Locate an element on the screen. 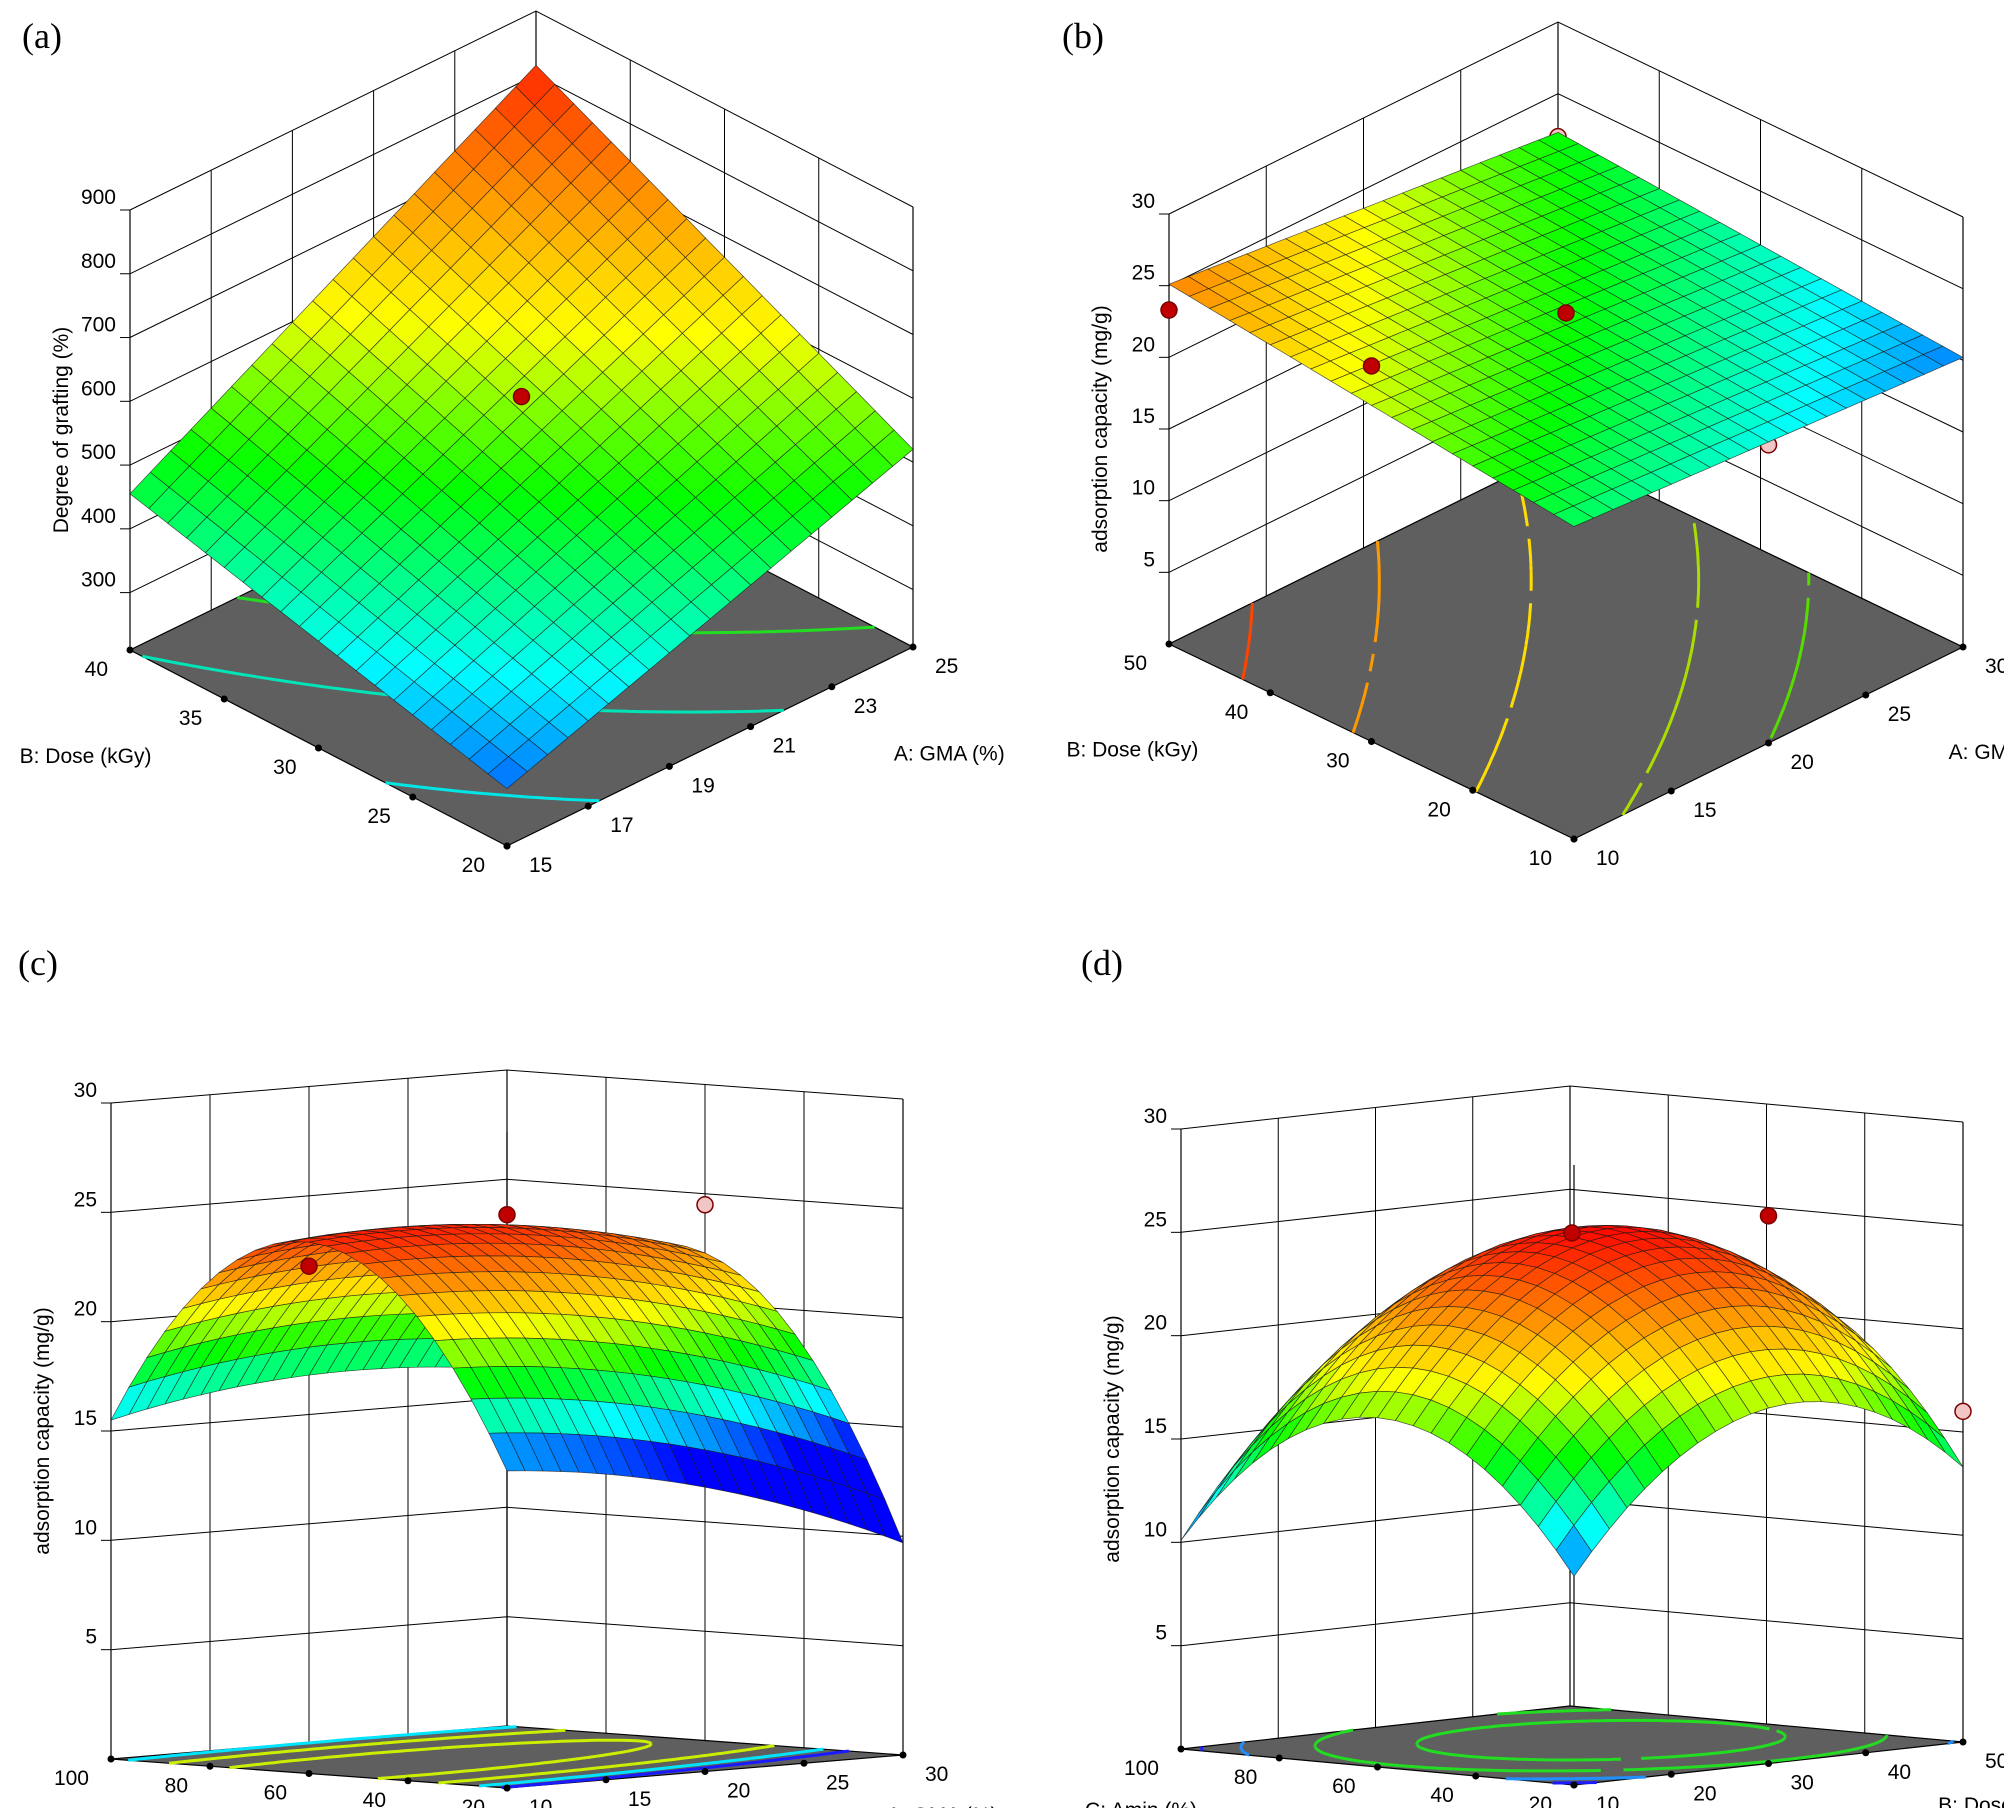  z-tick-label: 800 is located at coordinates (98, 261).